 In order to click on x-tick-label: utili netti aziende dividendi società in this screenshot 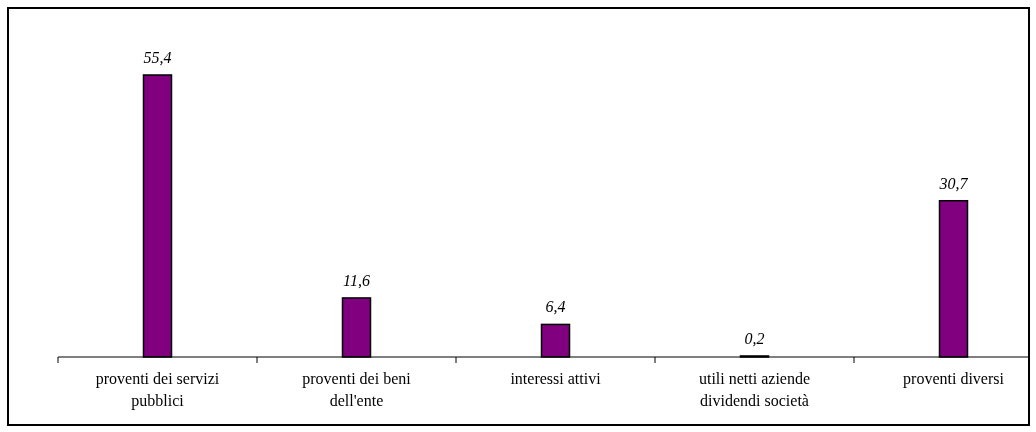, I will do `click(754, 389)`.